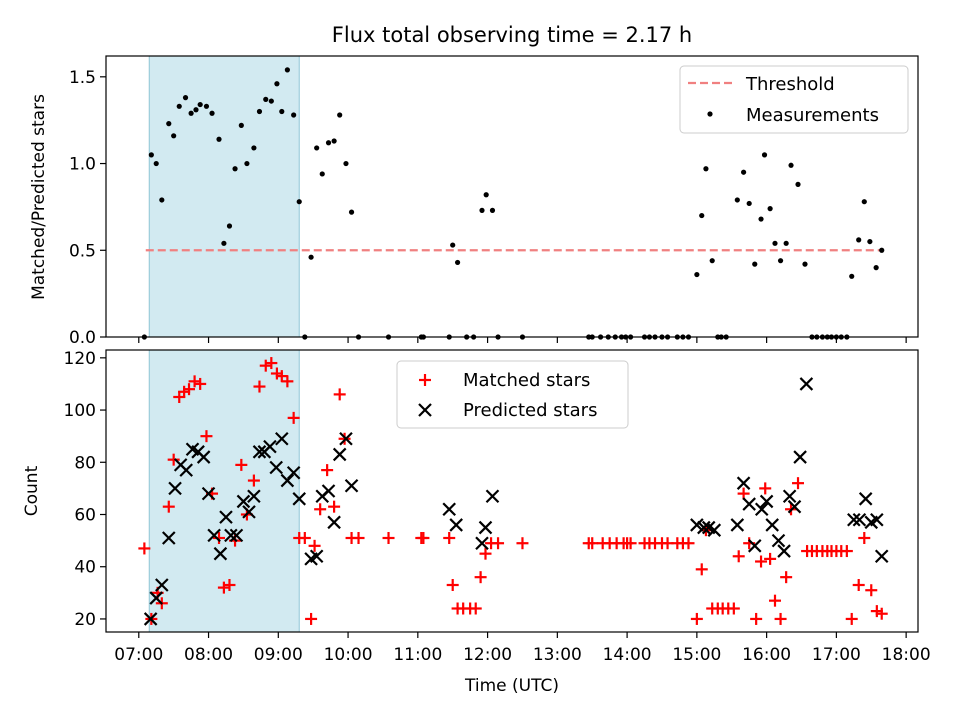 This screenshot has height=720, width=960. What do you see at coordinates (82, 78) in the screenshot?
I see `top-y-tick-label: 1.5` at bounding box center [82, 78].